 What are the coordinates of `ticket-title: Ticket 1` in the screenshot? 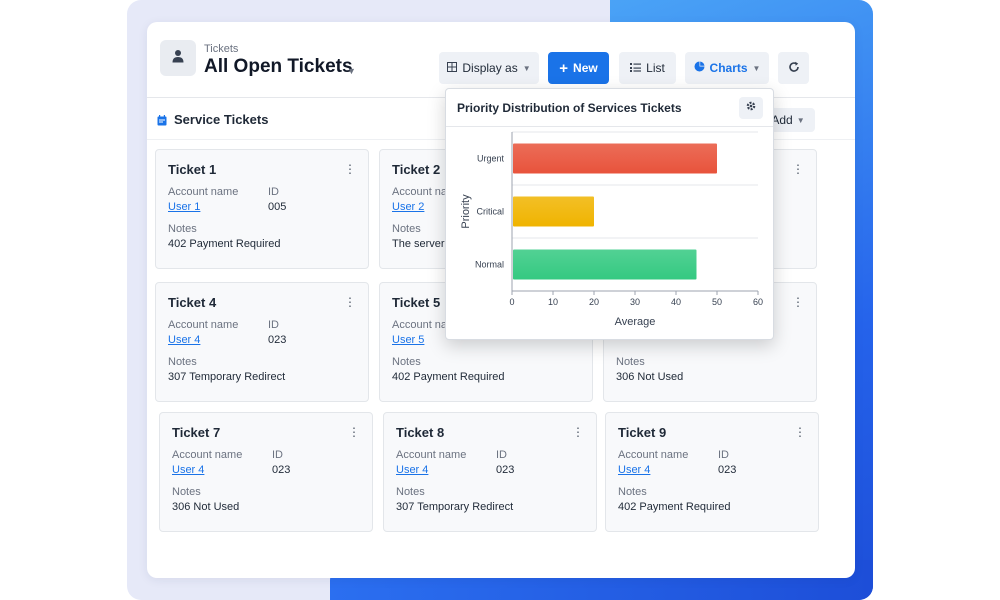 It's located at (192, 169).